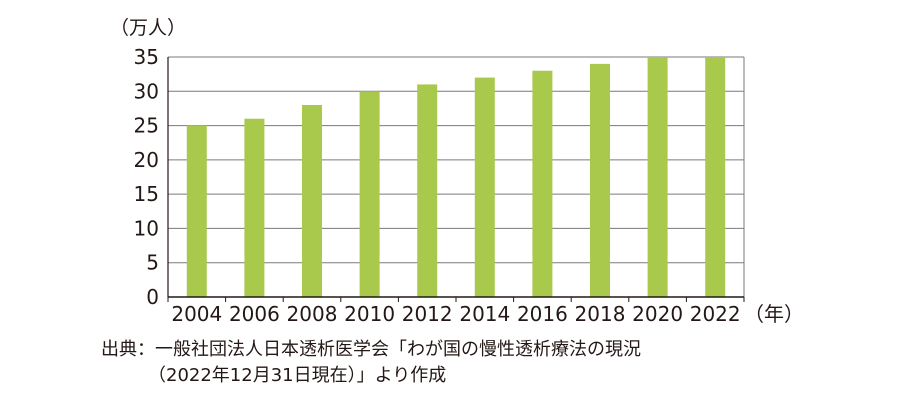  Describe the element at coordinates (371, 349) in the screenshot. I see `source-note-line-1: 出典：一般社団法人日本透析医学会「わが国の慢性透析療法の現況` at that location.